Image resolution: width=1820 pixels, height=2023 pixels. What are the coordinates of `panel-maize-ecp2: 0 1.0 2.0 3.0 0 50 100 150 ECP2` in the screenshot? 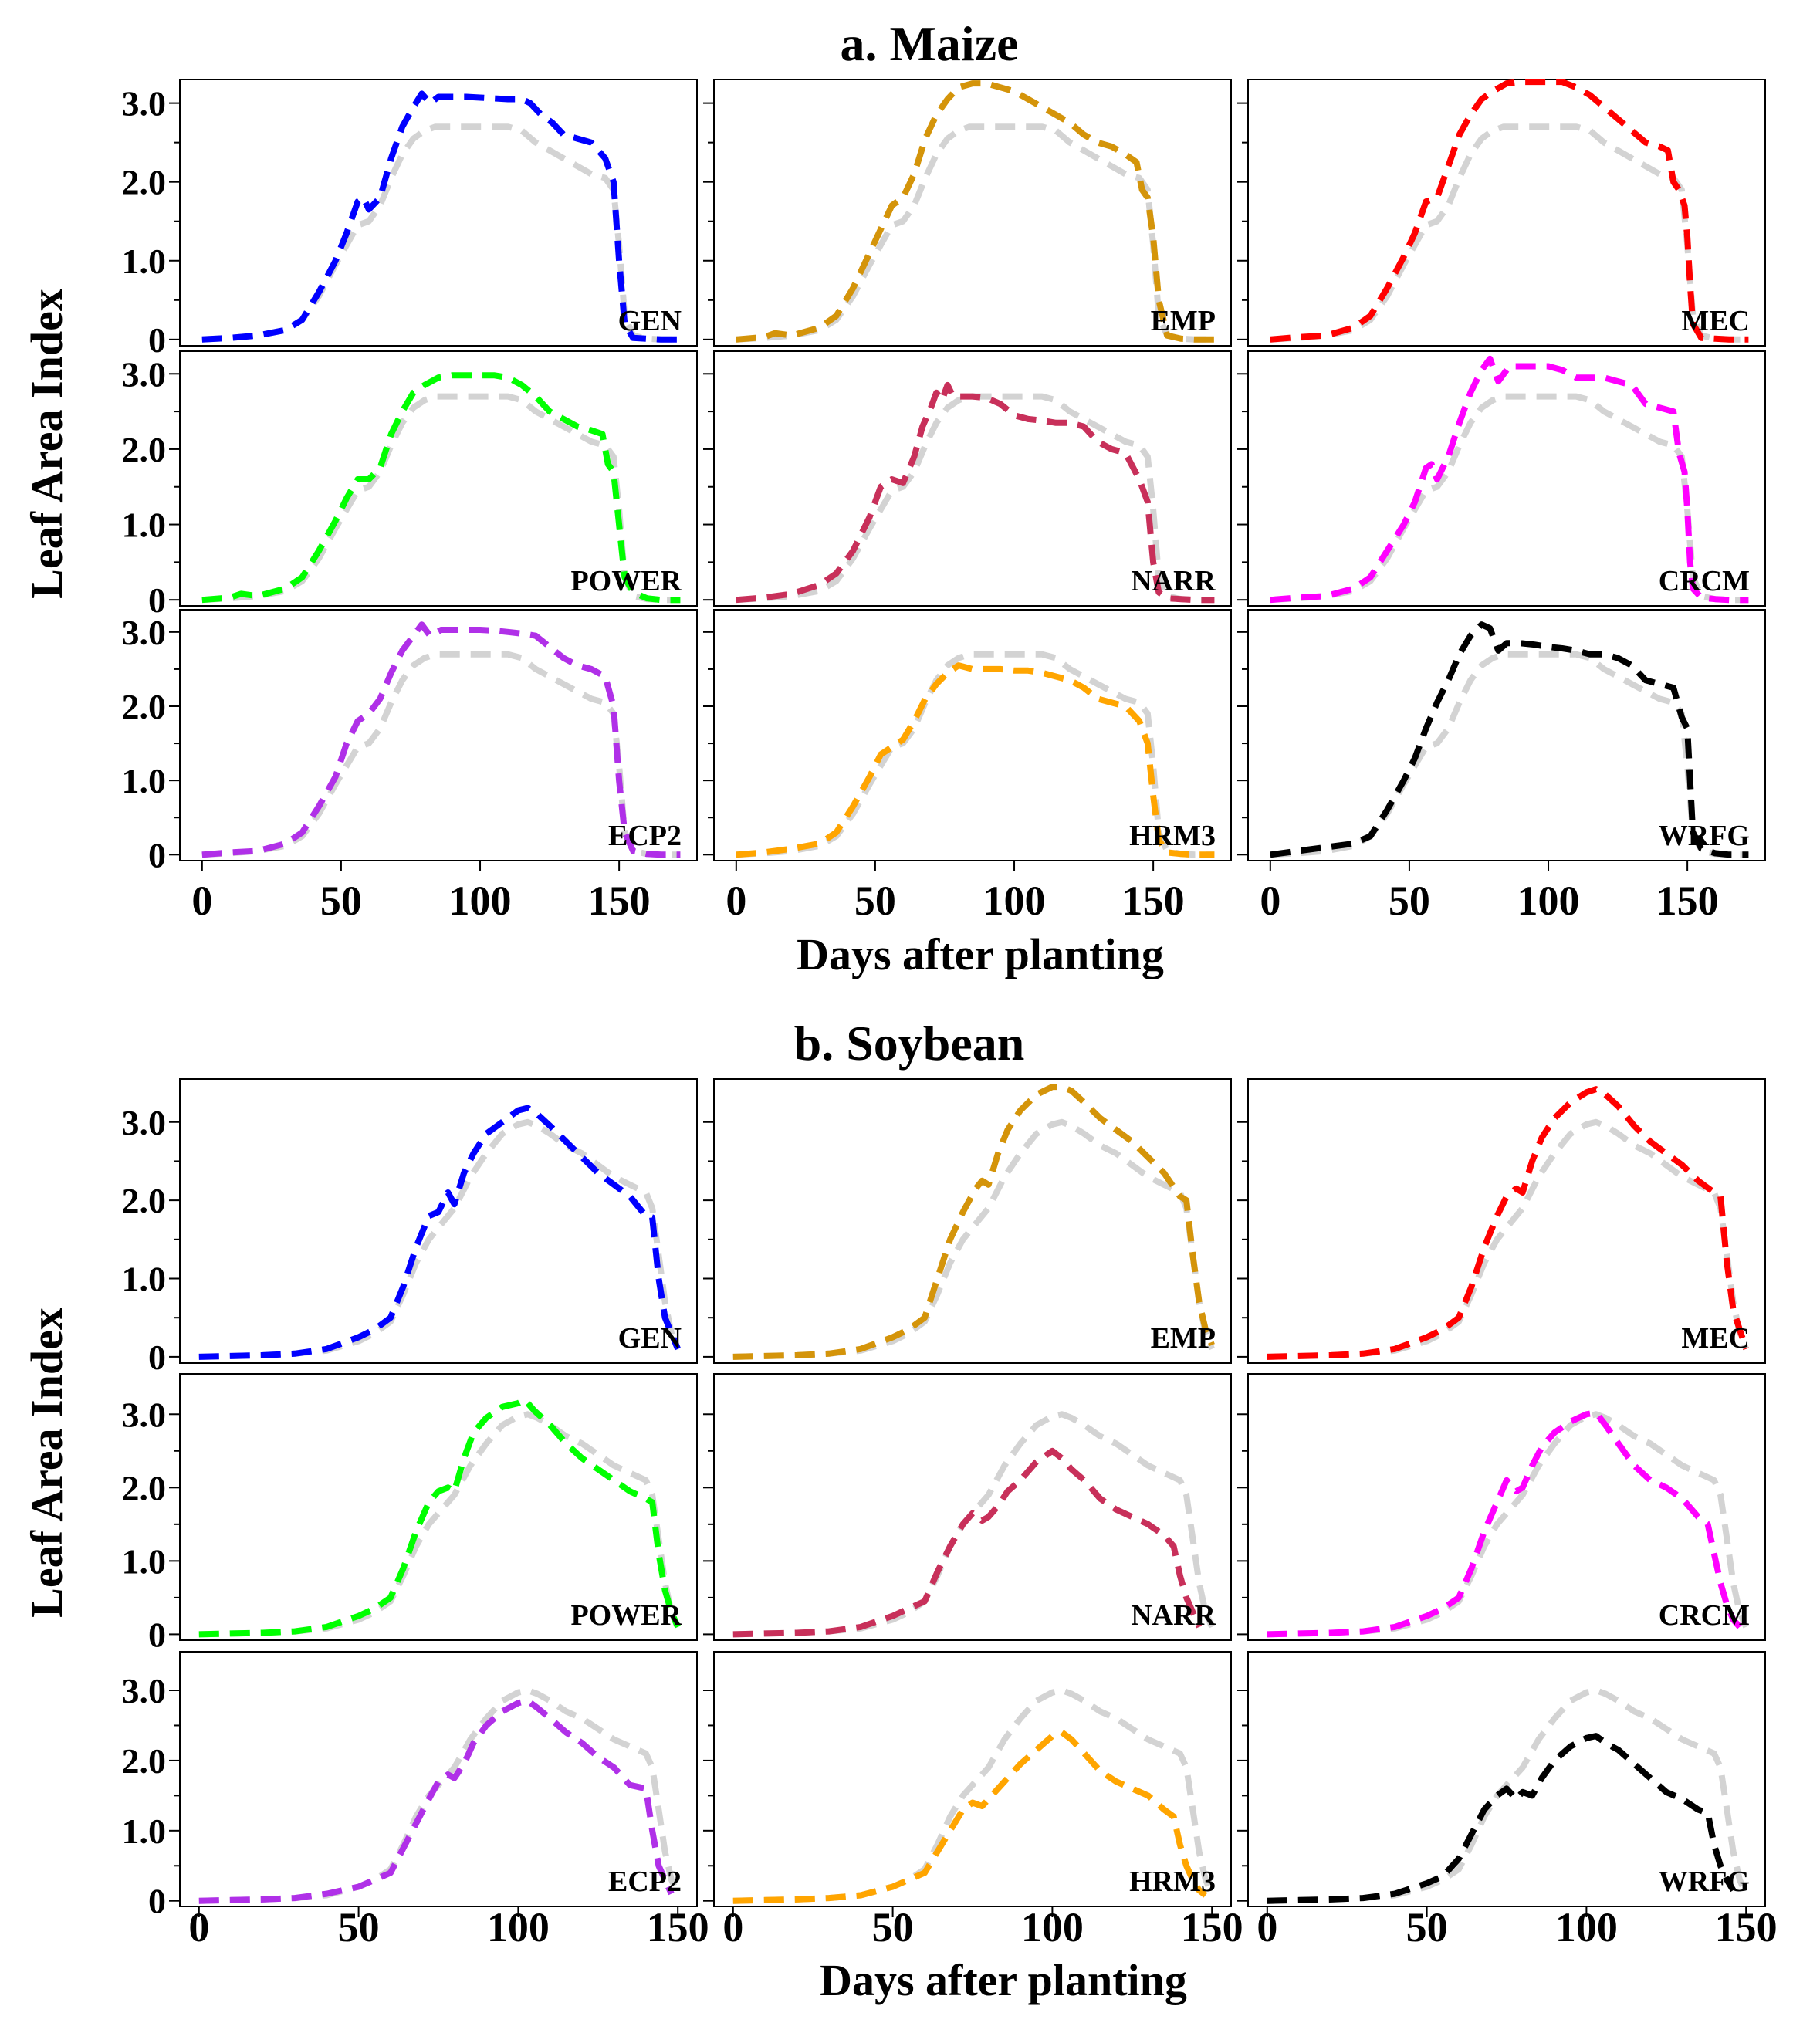 It's located at (410, 766).